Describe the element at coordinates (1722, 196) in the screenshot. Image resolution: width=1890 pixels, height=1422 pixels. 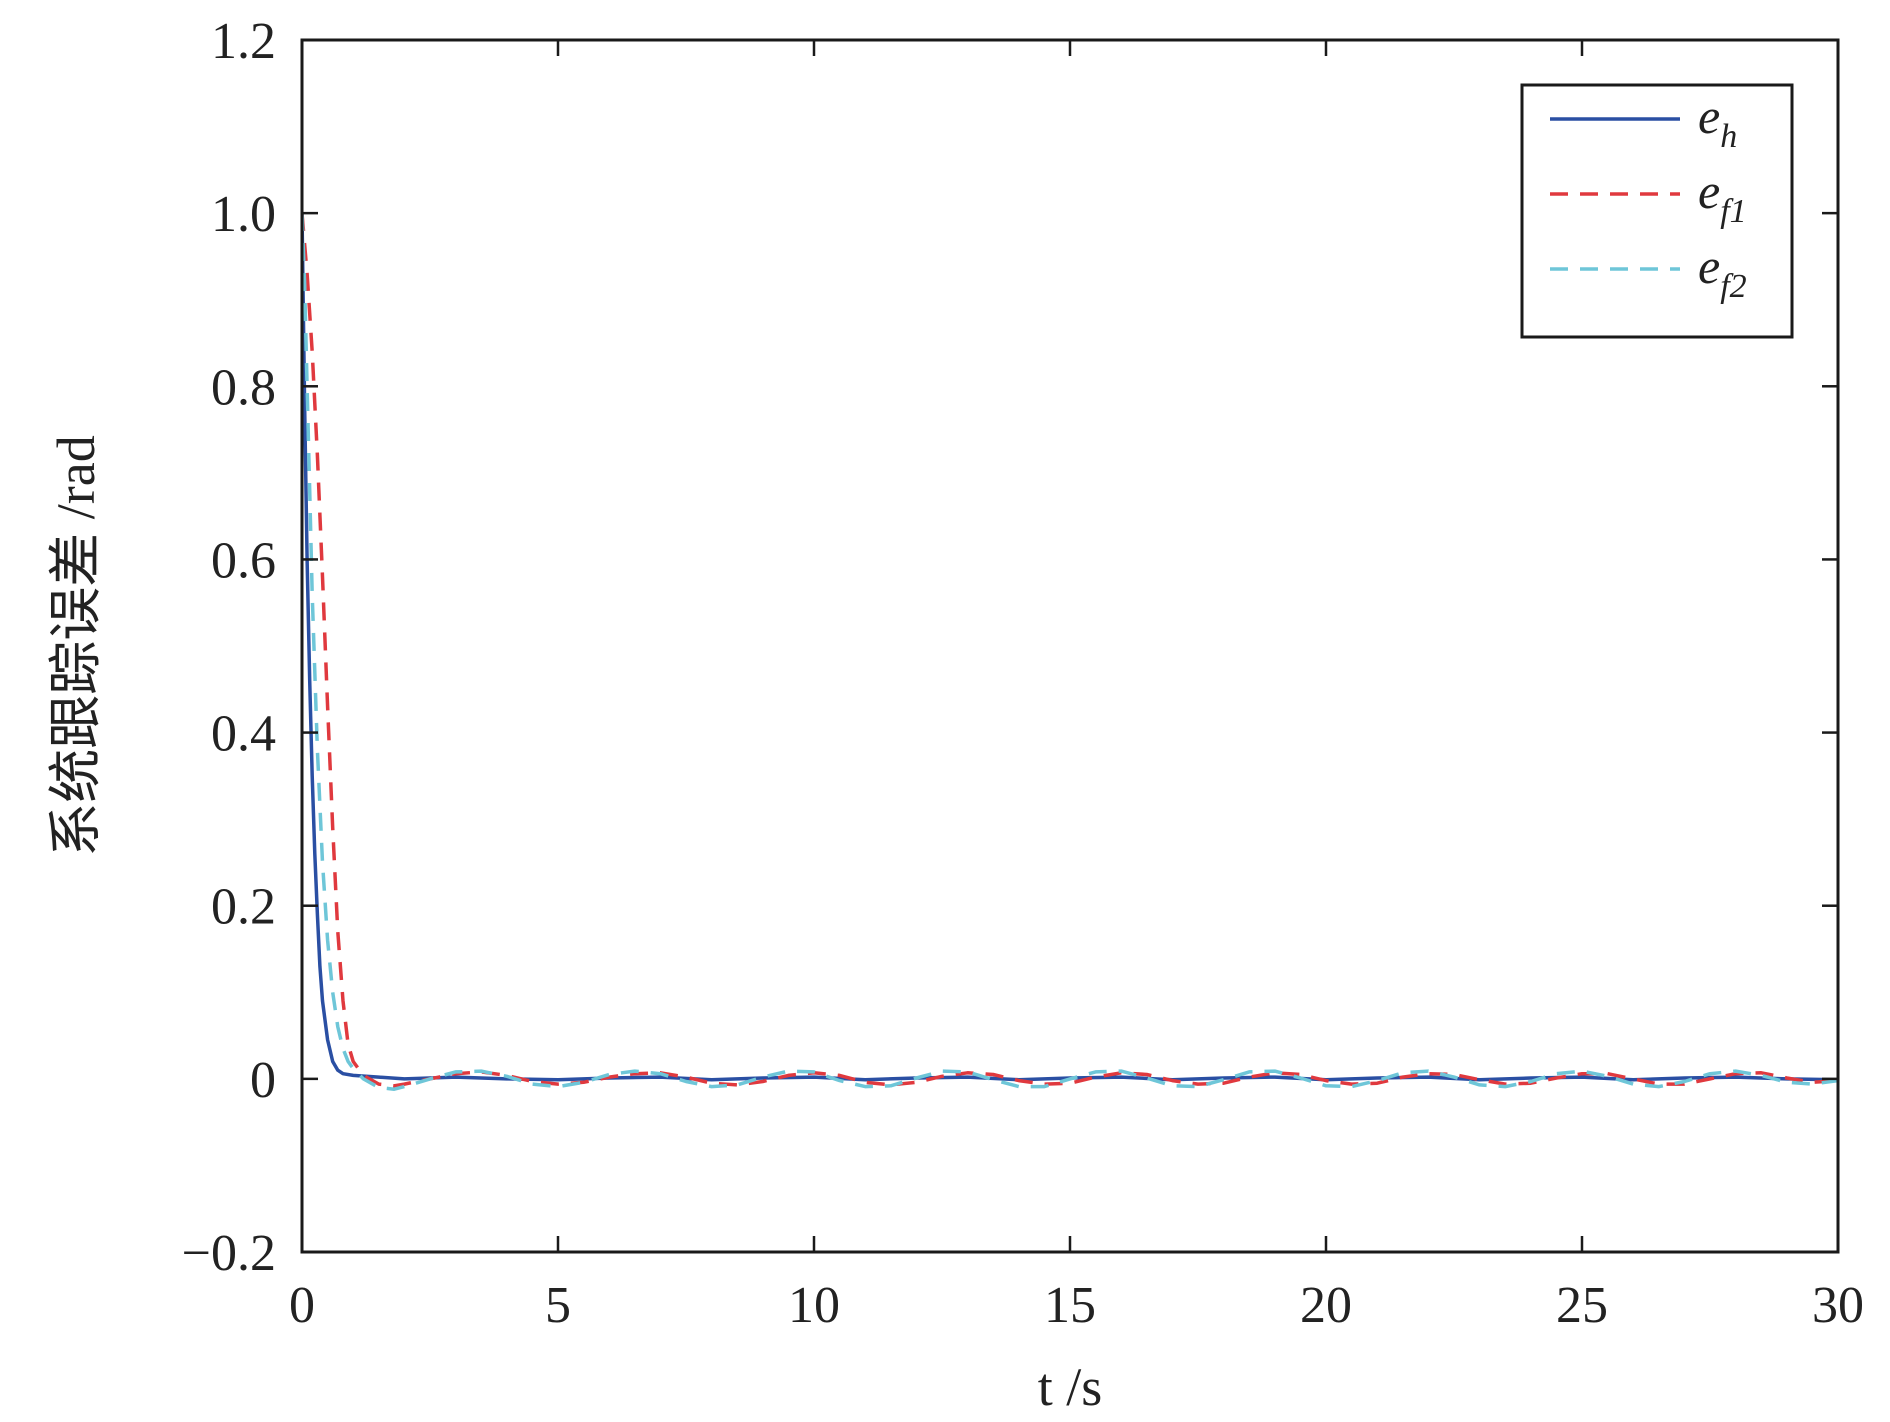
I see `legend-label: ef1` at that location.